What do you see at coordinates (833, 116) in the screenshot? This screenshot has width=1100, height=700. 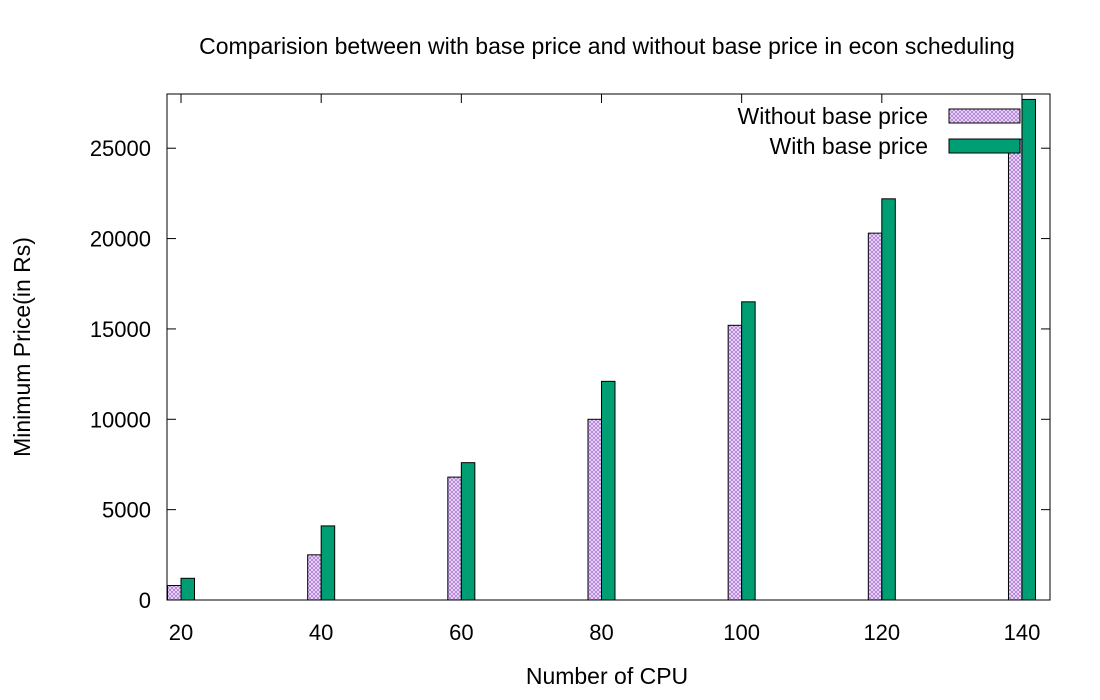 I see `legend-label-without-base-price: Without base price` at bounding box center [833, 116].